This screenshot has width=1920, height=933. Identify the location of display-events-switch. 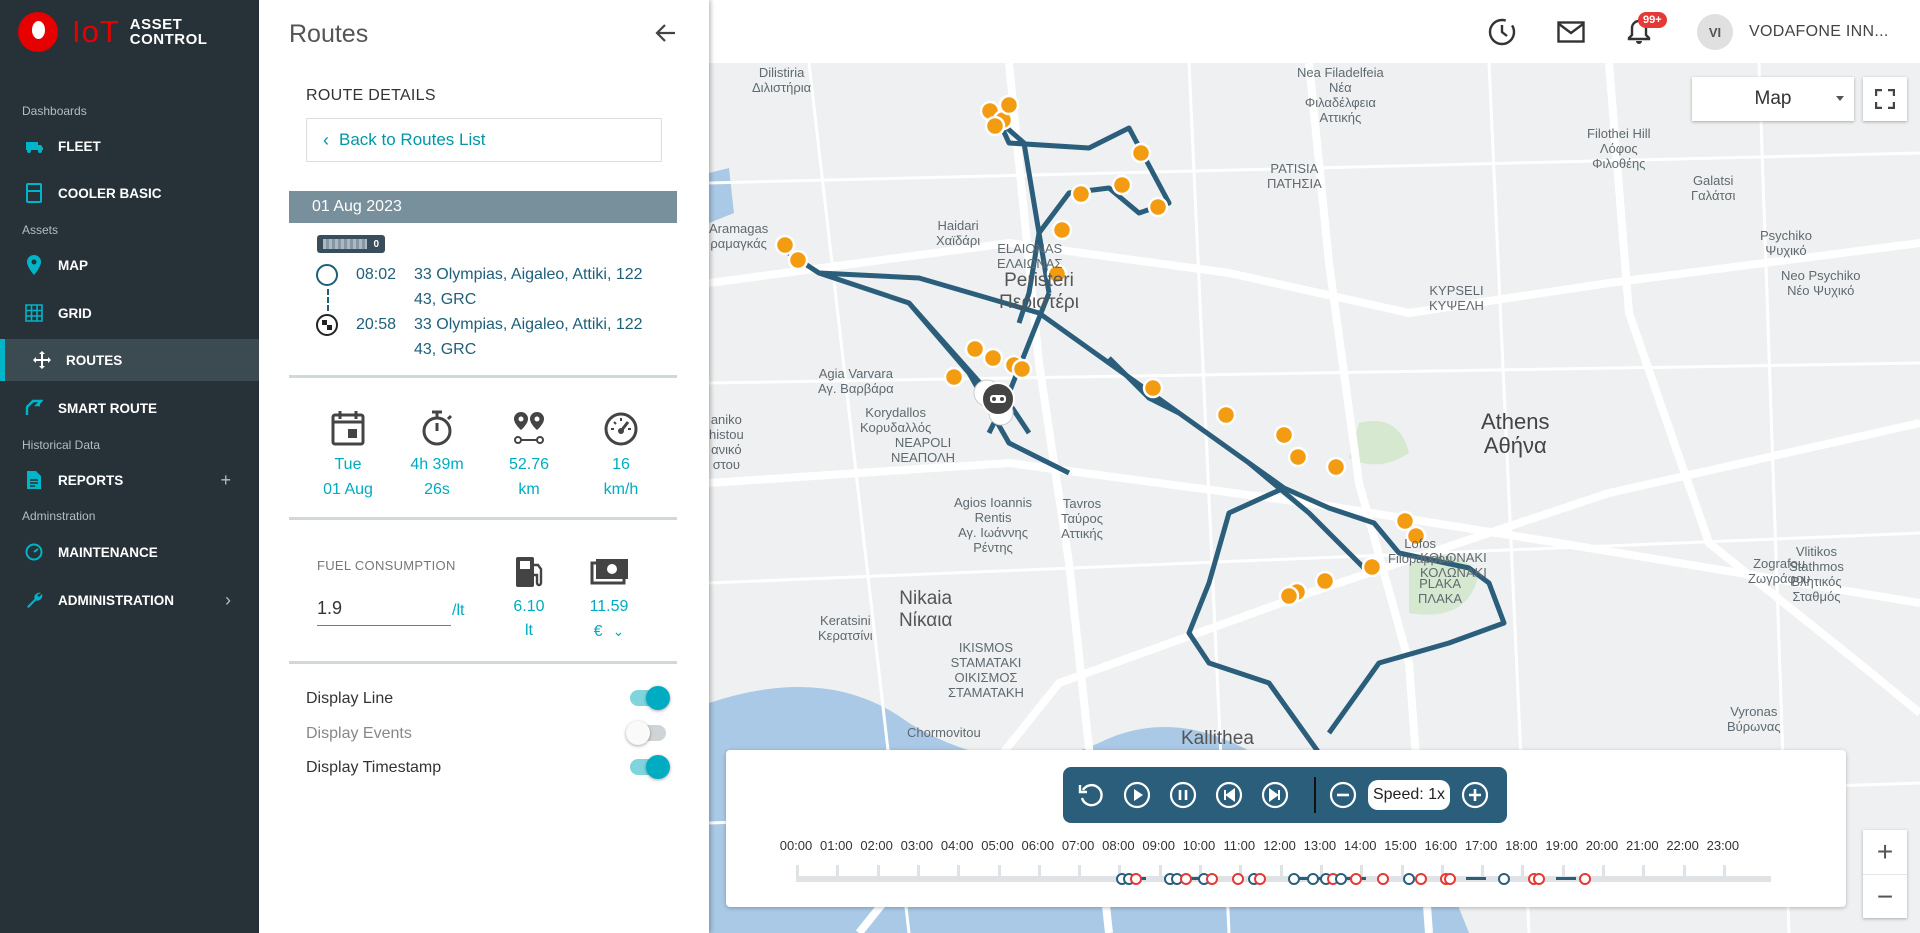
(646, 733).